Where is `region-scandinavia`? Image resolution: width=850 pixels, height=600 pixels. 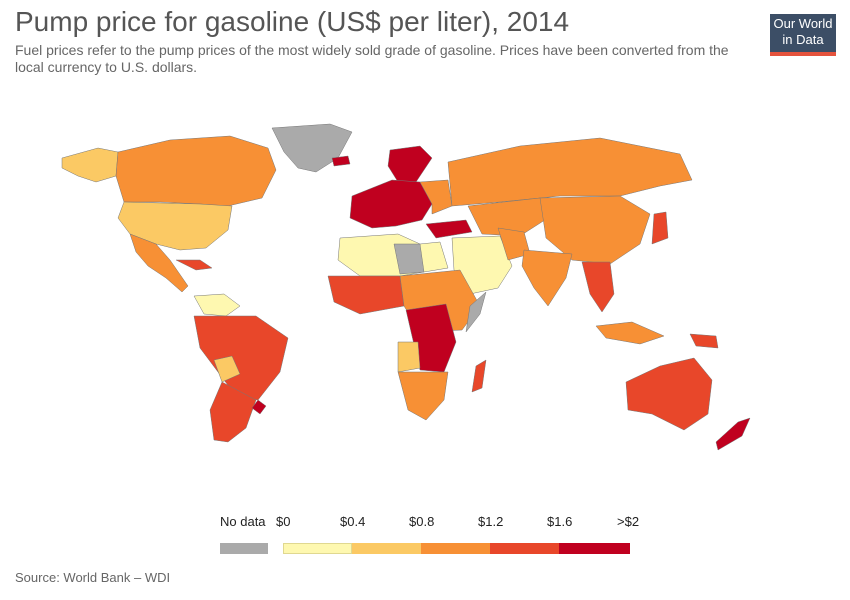
region-scandinavia is located at coordinates (410, 164).